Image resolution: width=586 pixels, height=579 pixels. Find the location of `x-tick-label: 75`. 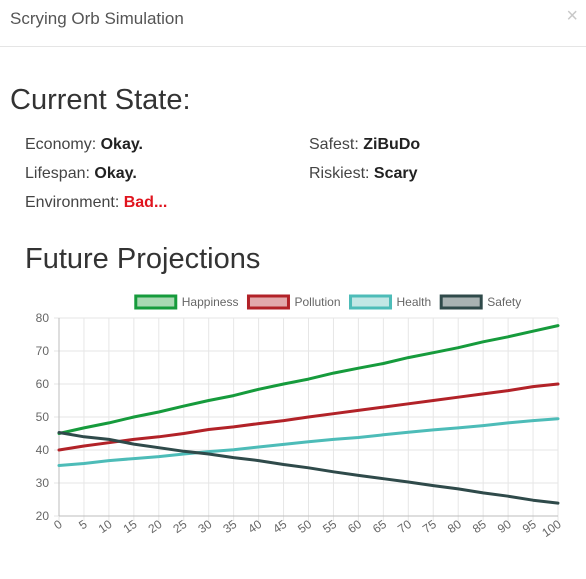

x-tick-label: 75 is located at coordinates (429, 526).